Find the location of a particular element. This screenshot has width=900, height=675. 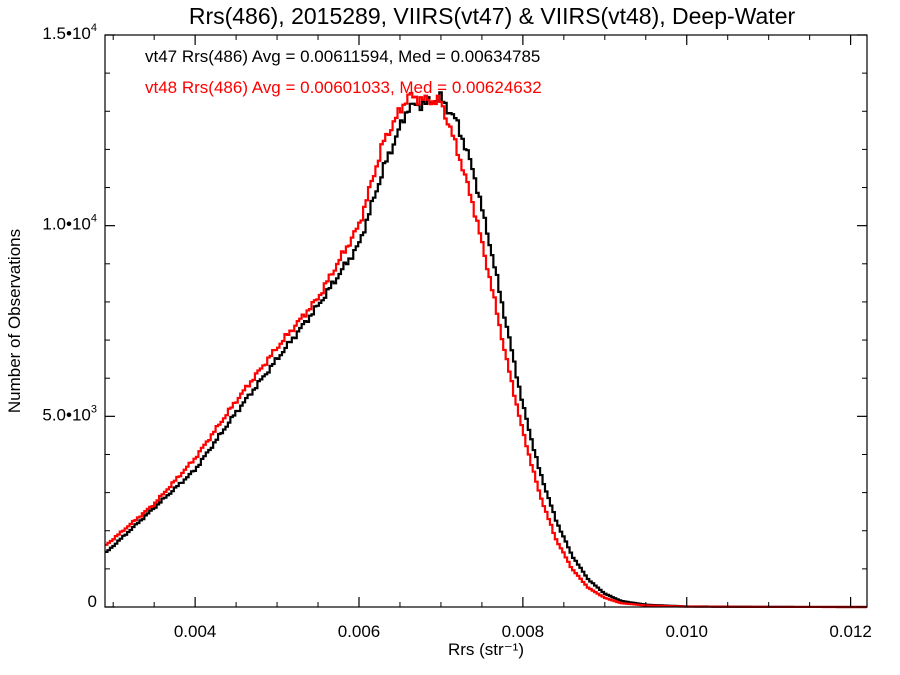

x-tick-label: 0.008 is located at coordinates (523, 631).